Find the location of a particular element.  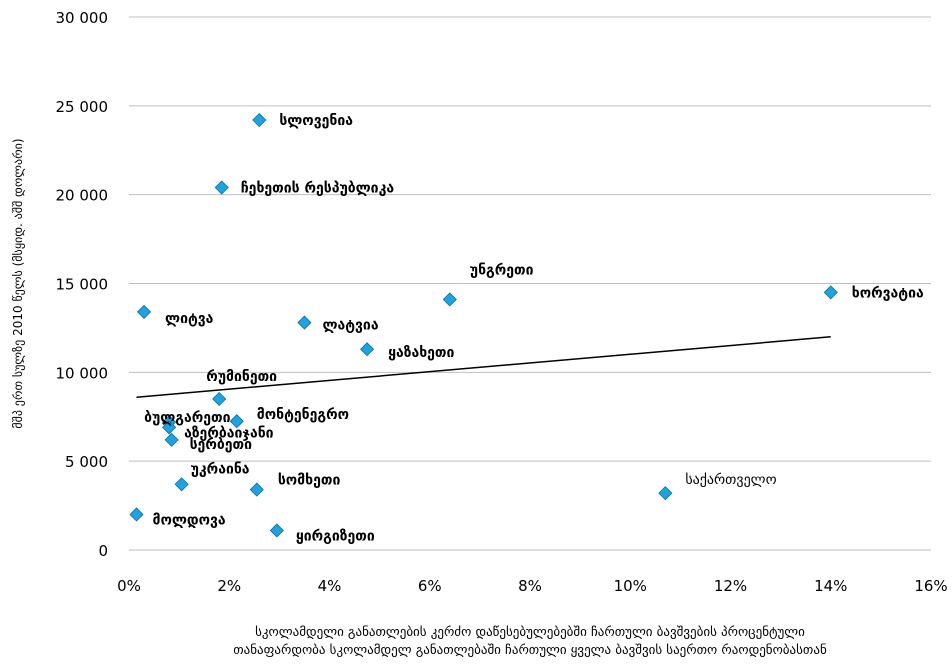

point-label: მონტენეგრო is located at coordinates (303, 415).